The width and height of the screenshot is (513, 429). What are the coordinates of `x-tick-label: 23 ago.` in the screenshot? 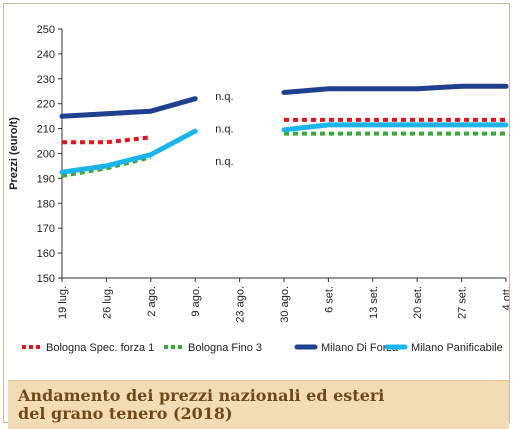 It's located at (241, 304).